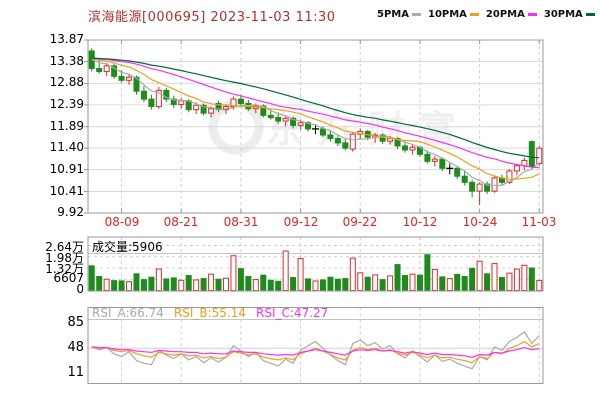  What do you see at coordinates (532, 14) in the screenshot?
I see `legend-swatch-20pma-icon` at bounding box center [532, 14].